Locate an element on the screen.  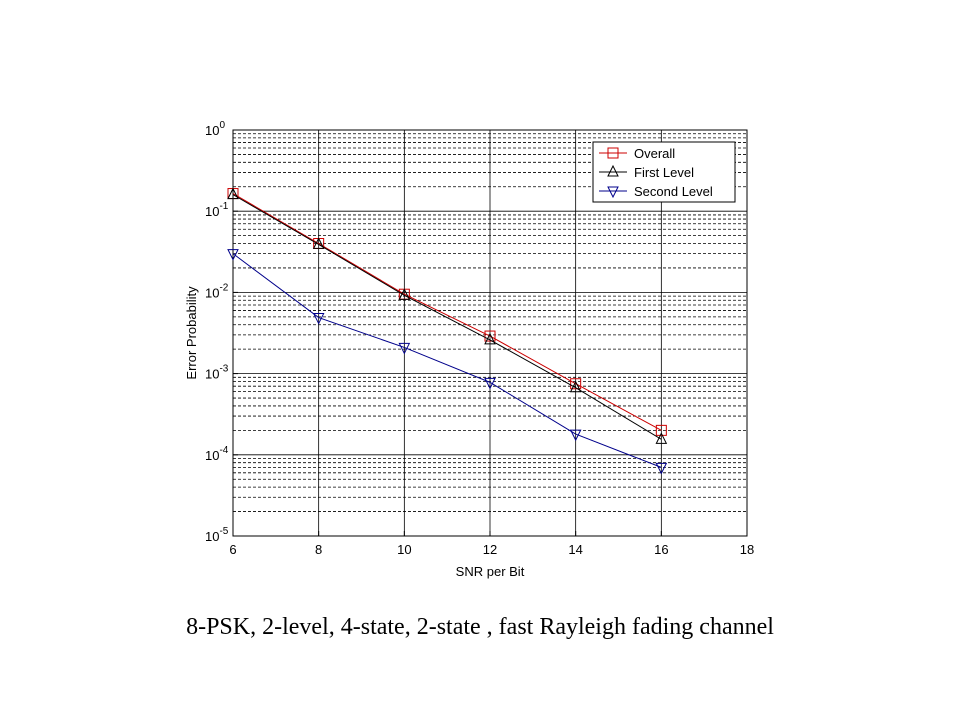
legend-label-overall: Overall is located at coordinates (654, 153).